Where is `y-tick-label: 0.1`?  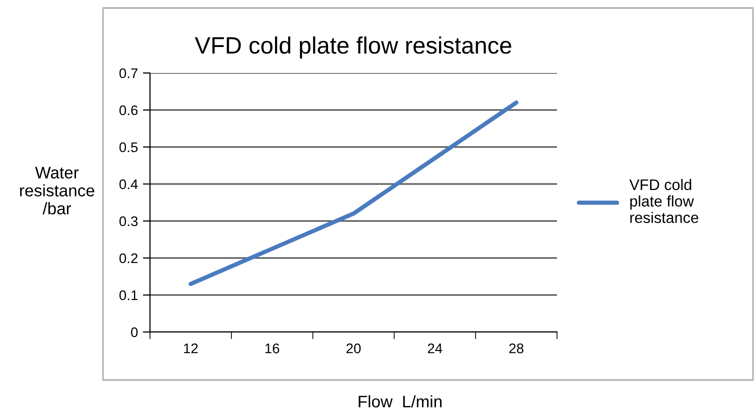
y-tick-label: 0.1 is located at coordinates (128, 295).